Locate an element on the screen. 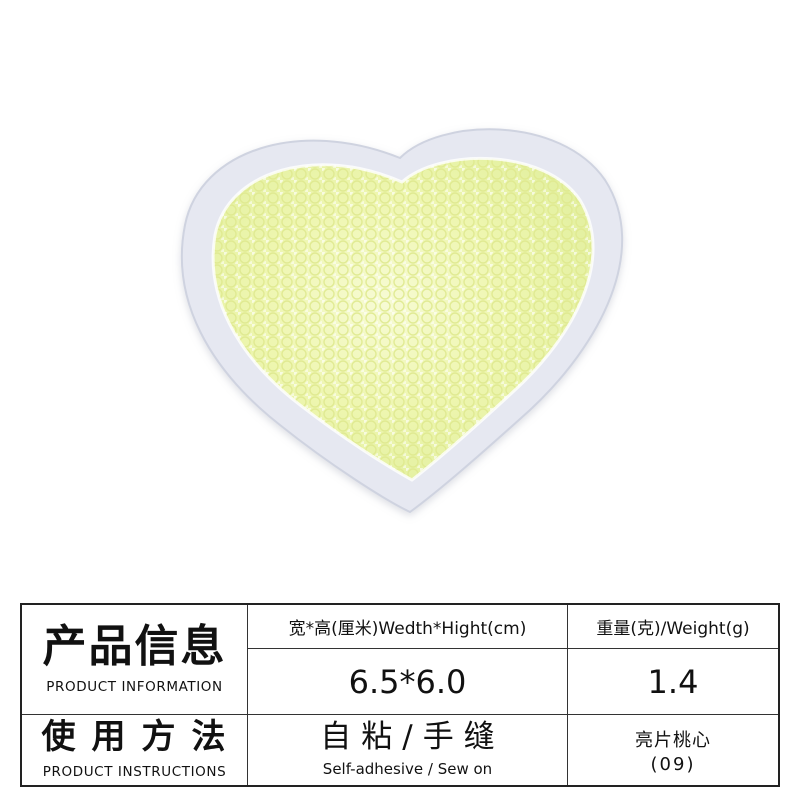 Image resolution: width=800 pixels, height=800 pixels. size-value-cell: 6.5*6.0 is located at coordinates (408, 682).